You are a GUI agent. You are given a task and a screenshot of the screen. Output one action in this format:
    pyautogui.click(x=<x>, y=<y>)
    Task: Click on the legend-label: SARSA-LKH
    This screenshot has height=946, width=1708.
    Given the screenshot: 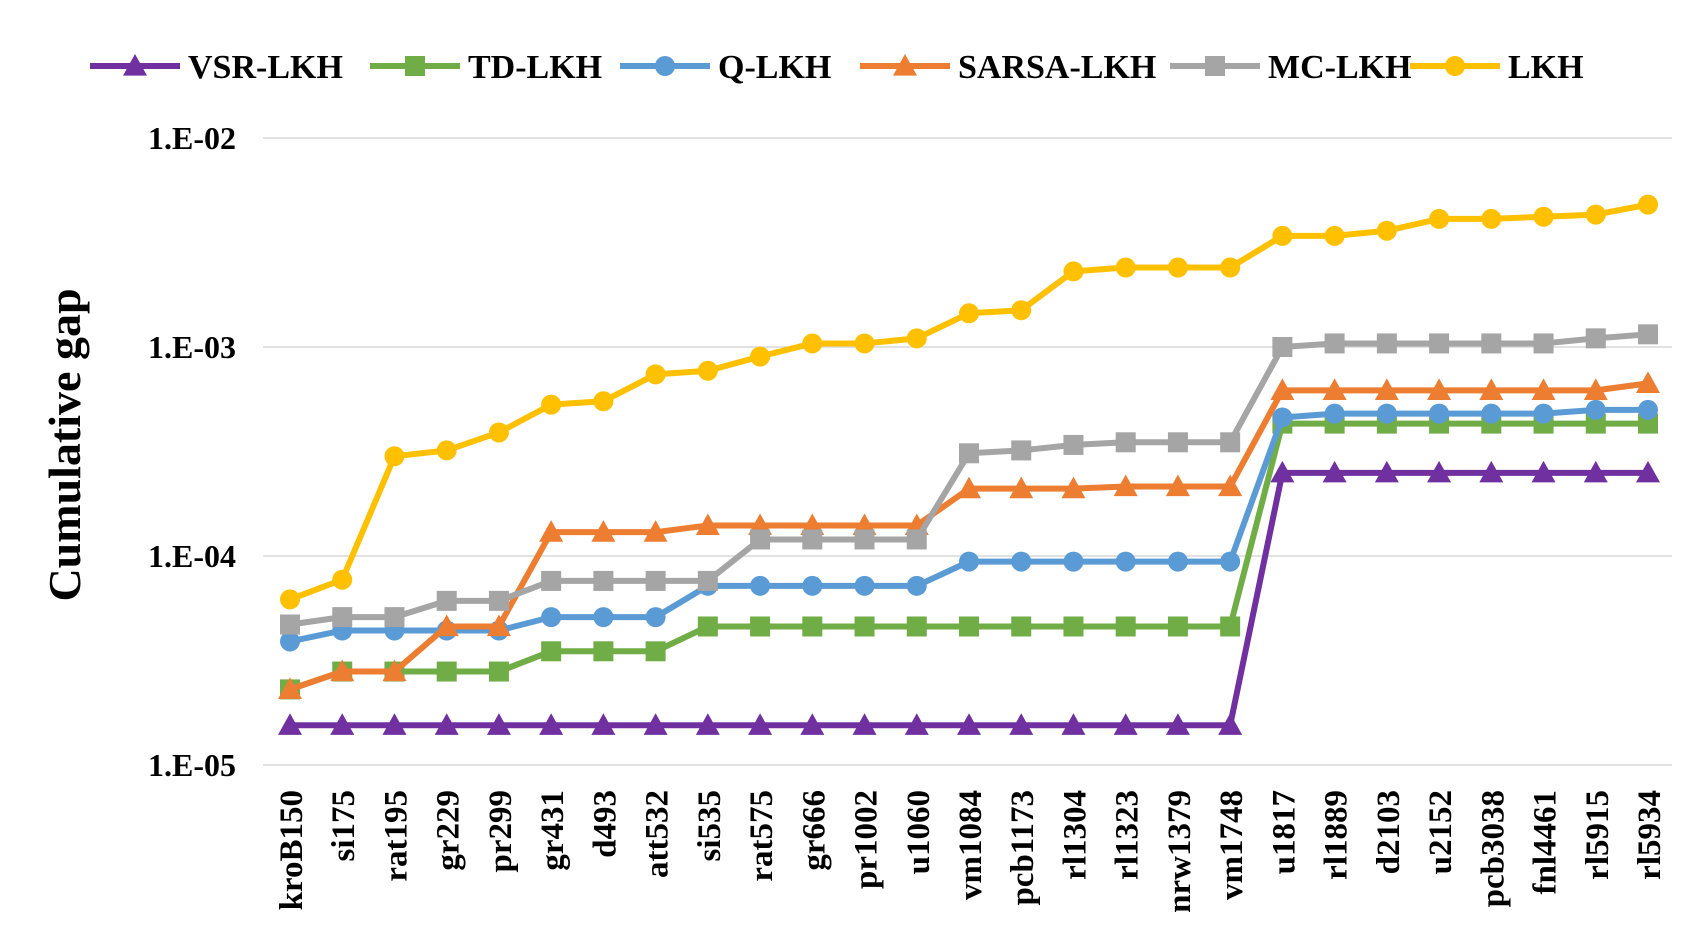 What is the action you would take?
    pyautogui.click(x=1057, y=67)
    